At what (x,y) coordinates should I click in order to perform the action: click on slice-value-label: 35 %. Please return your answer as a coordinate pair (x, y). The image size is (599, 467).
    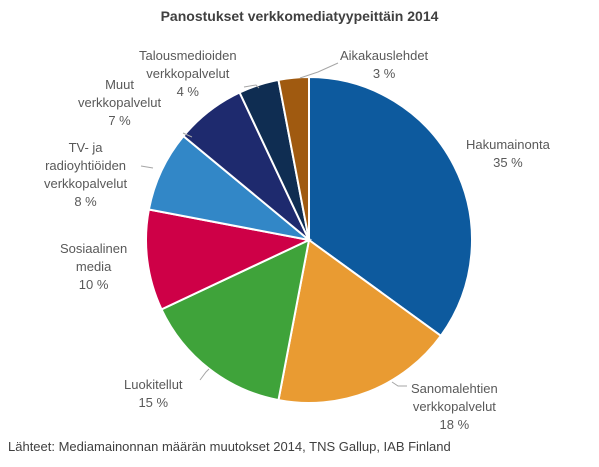
    Looking at the image, I should click on (508, 162).